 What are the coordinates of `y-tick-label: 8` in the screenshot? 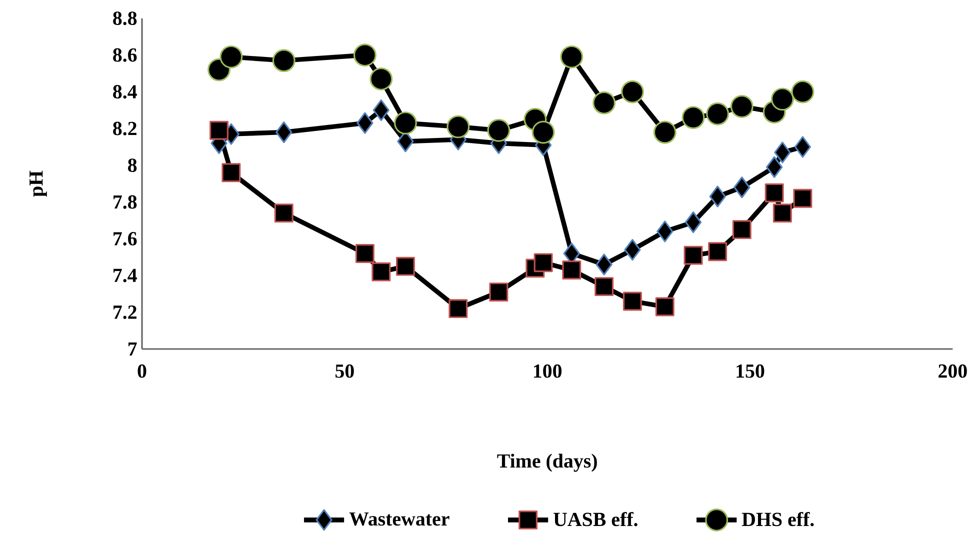 It's located at (132, 165).